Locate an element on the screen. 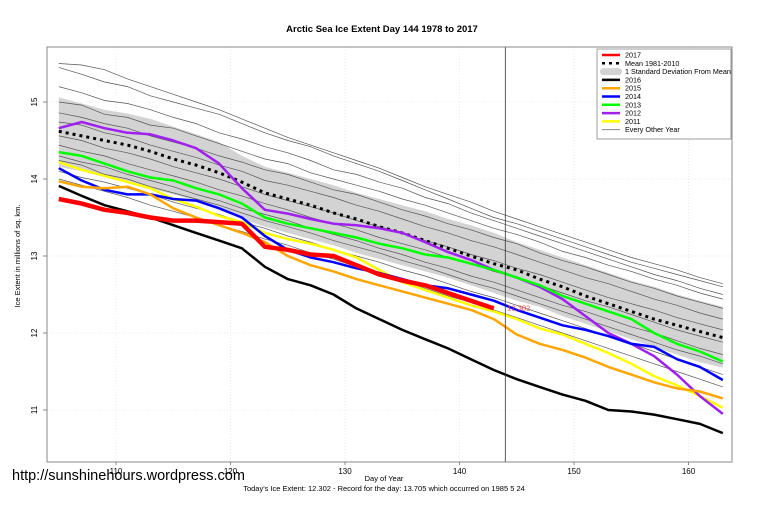 The image size is (759, 505). current-value-label: 12.302 is located at coordinates (518, 307).